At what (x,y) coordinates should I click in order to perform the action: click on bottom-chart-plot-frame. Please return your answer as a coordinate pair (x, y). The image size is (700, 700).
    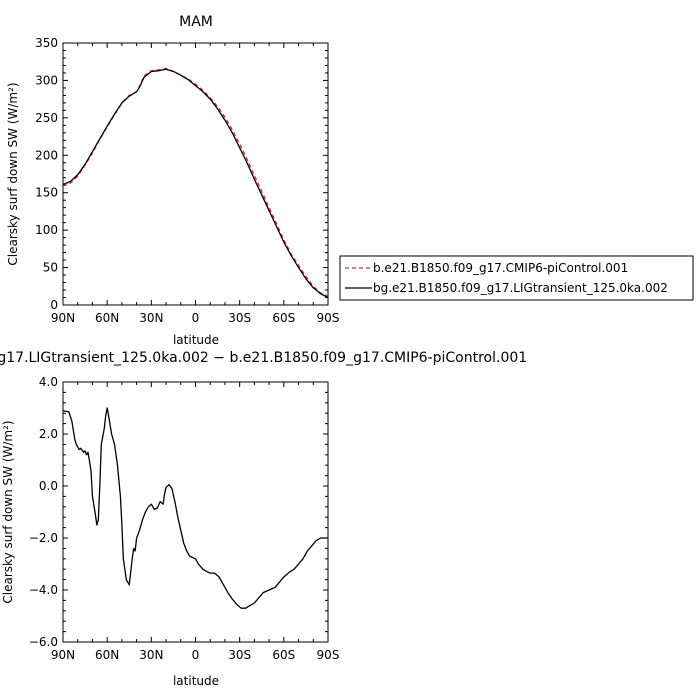
    Looking at the image, I should click on (195, 512).